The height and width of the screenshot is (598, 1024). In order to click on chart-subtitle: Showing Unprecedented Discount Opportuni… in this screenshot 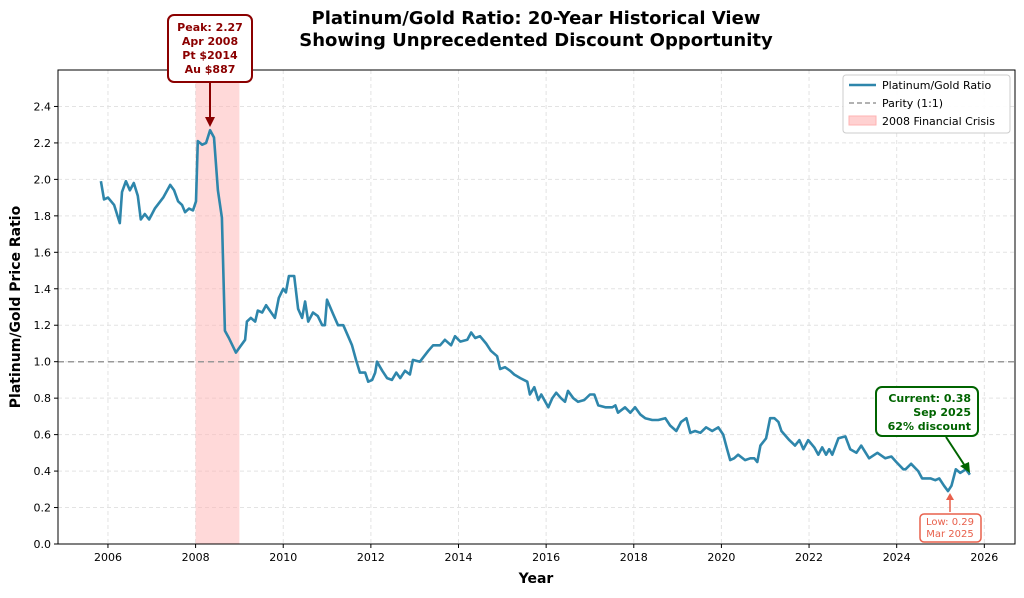, I will do `click(536, 40)`.